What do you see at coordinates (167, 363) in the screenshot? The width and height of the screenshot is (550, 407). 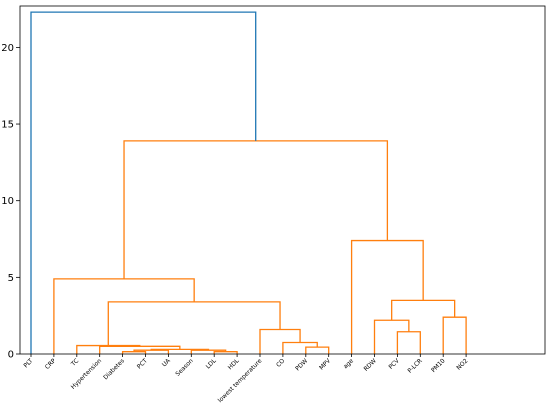 I see `leaf-label: UA` at bounding box center [167, 363].